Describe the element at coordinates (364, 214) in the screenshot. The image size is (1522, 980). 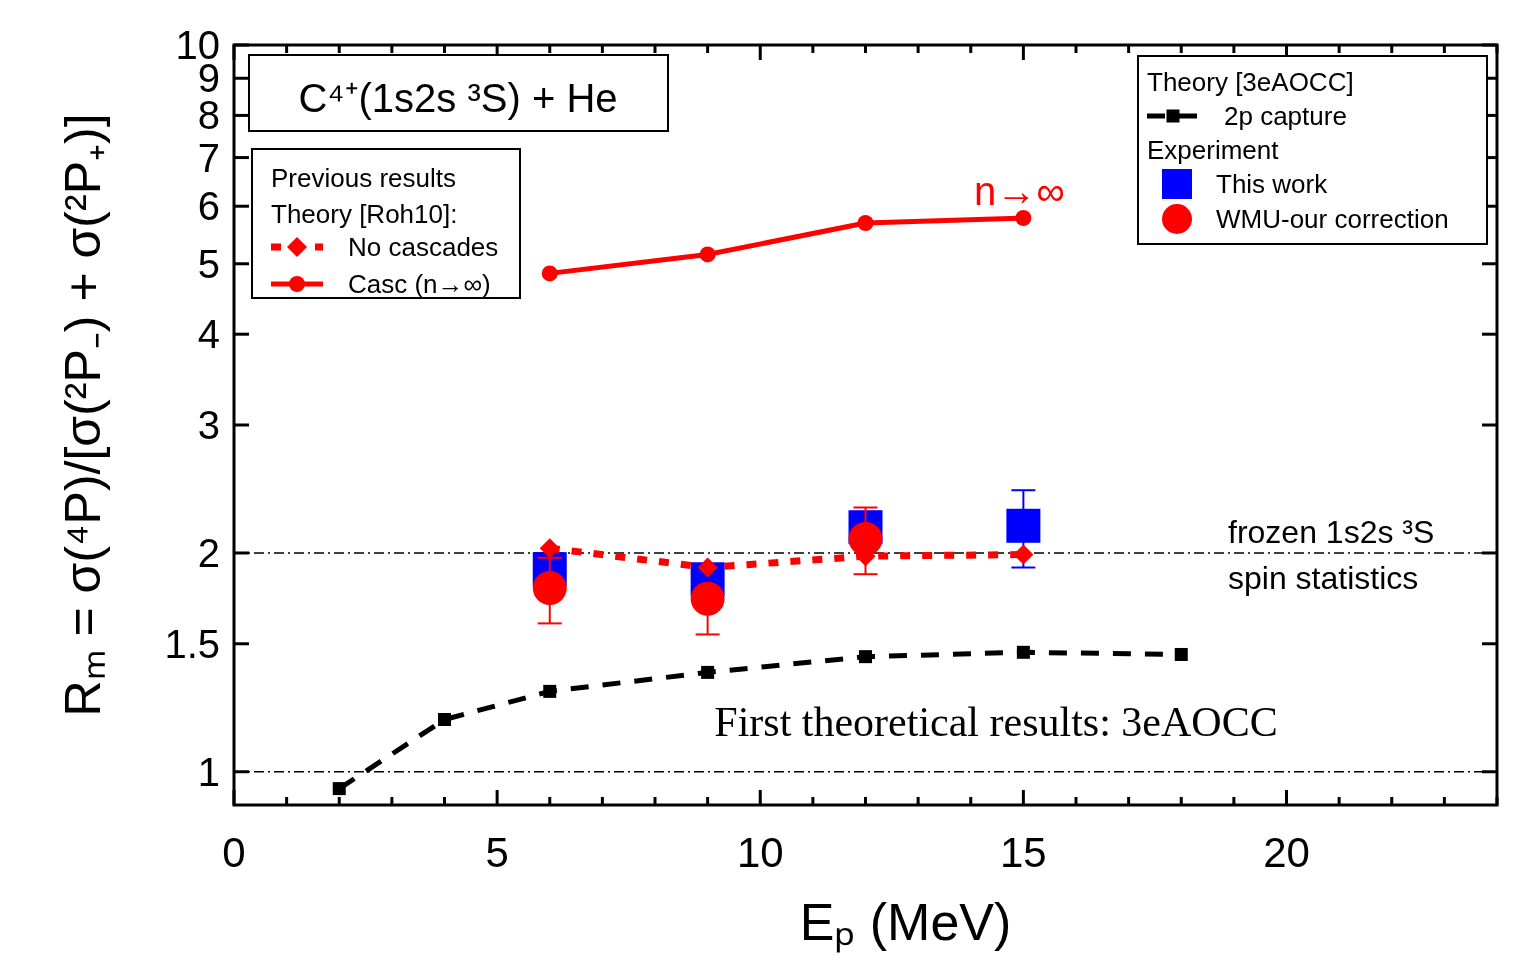
I see `annotation: Theory [Roh10]:` at that location.